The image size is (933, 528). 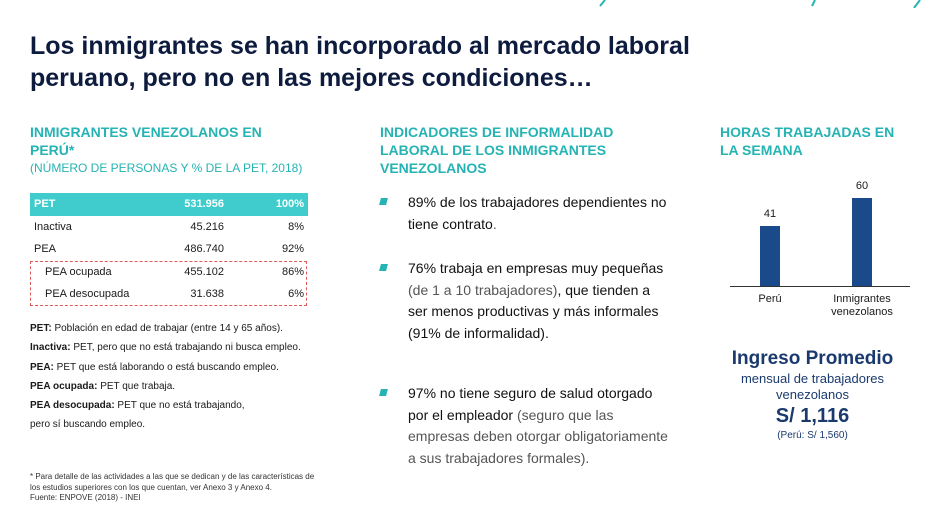 What do you see at coordinates (862, 186) in the screenshot?
I see `bar-value-label: 60` at bounding box center [862, 186].